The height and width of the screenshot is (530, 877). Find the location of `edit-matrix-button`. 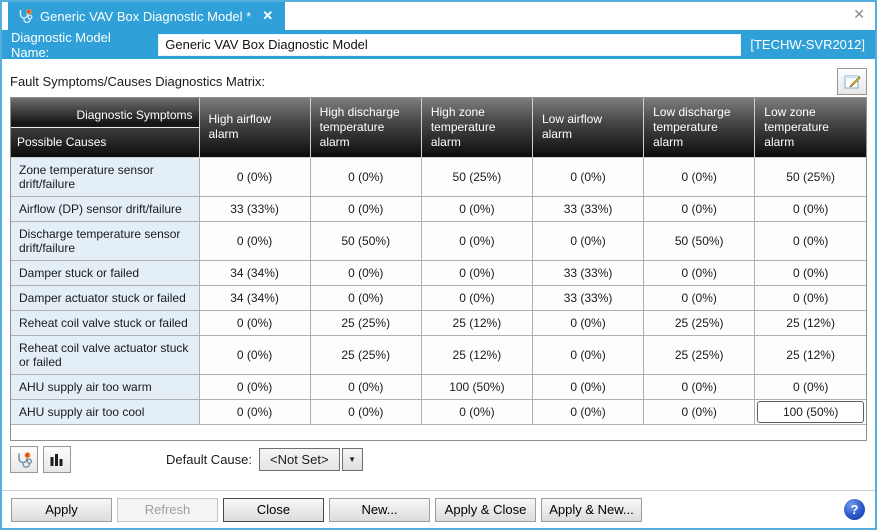

edit-matrix-button is located at coordinates (852, 81).